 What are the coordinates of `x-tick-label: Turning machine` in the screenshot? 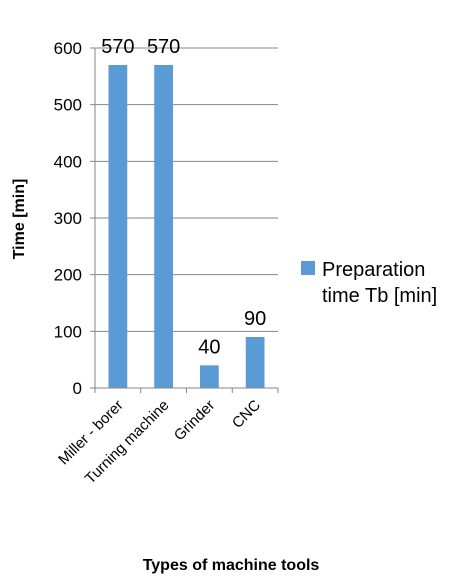 It's located at (127, 442).